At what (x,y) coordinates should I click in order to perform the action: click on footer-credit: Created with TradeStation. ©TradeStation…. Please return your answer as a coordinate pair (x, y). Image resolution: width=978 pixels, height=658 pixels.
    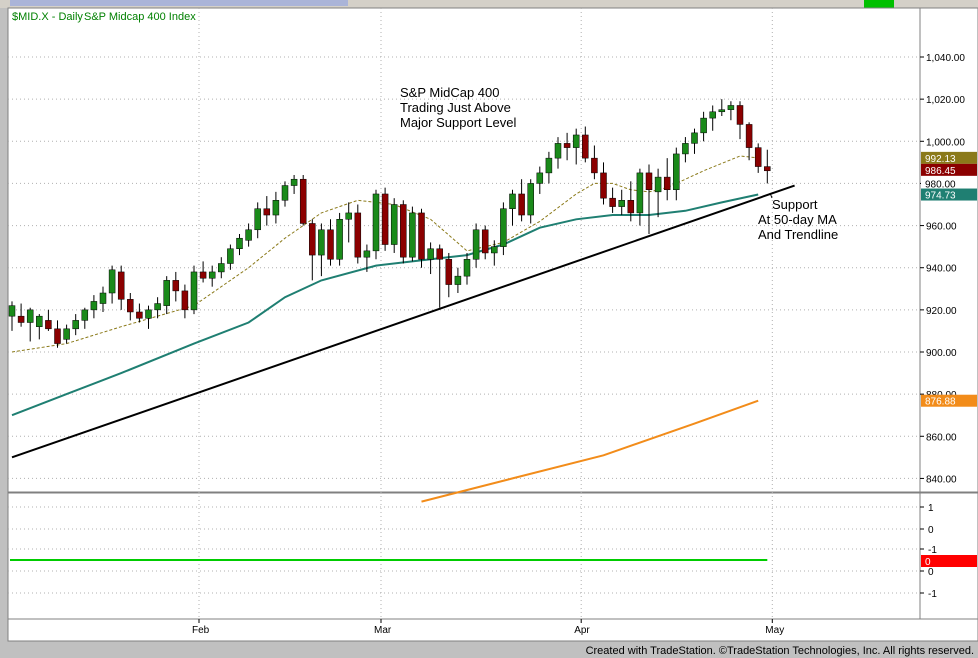
    Looking at the image, I should click on (779, 651).